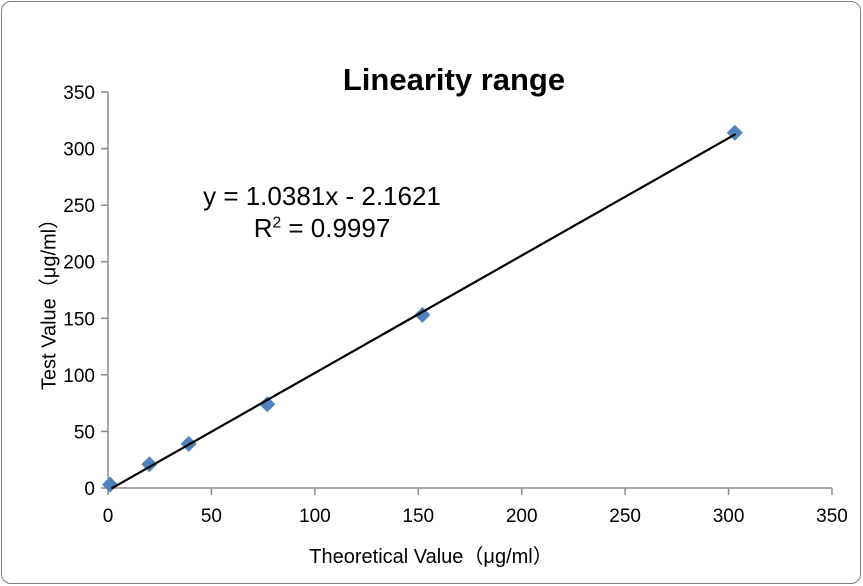 This screenshot has height=586, width=863. I want to click on x-tick-label: 250, so click(625, 516).